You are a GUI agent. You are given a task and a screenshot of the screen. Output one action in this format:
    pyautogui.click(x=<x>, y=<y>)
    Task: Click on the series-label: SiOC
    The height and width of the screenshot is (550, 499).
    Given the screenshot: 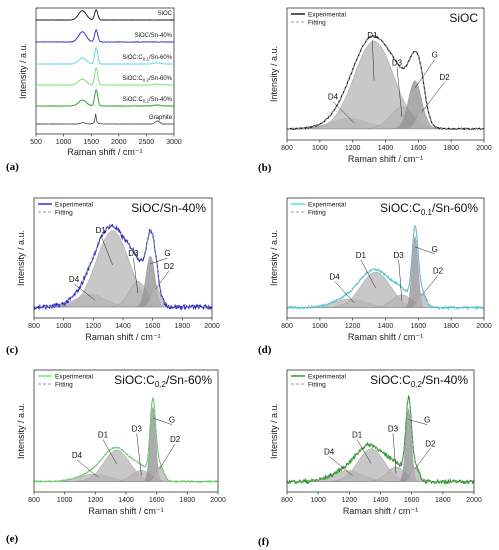 What is the action you would take?
    pyautogui.click(x=165, y=14)
    